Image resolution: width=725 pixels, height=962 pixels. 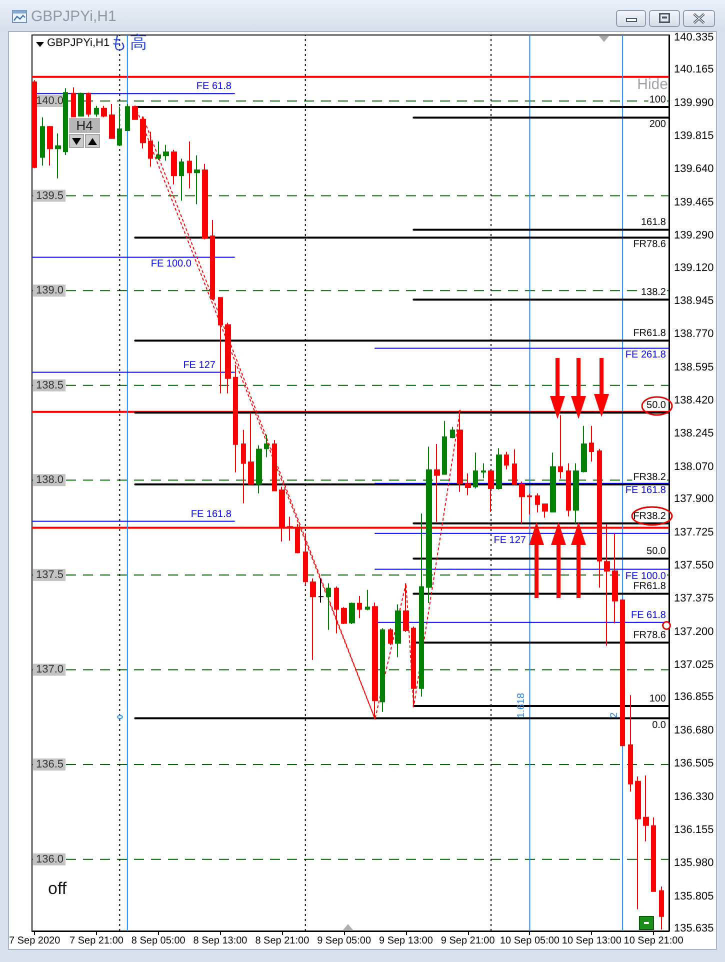 I want to click on y-tick-label: 138.770, so click(x=694, y=334).